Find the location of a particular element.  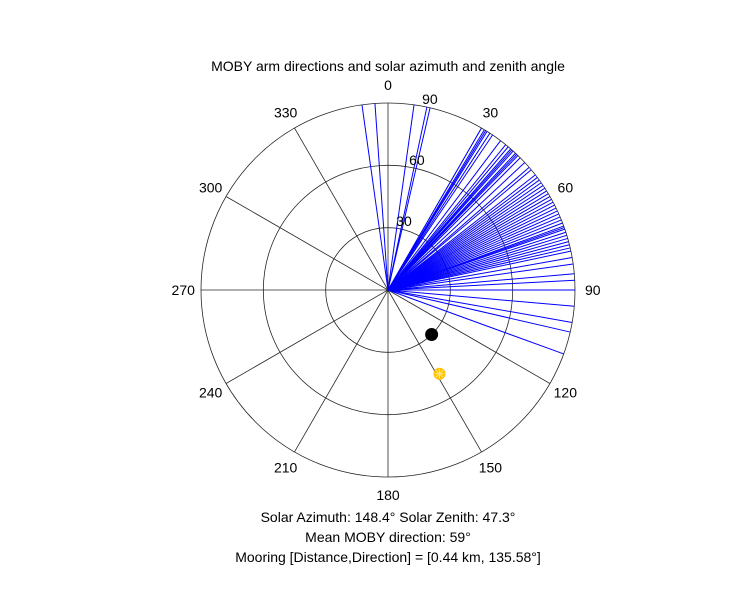

mooring-marker is located at coordinates (432, 335).